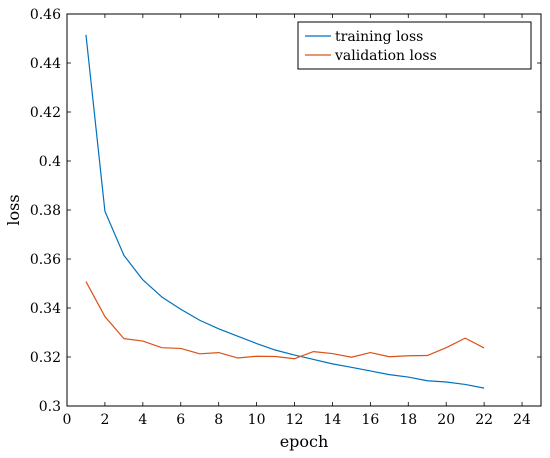  What do you see at coordinates (50, 407) in the screenshot?
I see `y-tick-label: 0.3` at bounding box center [50, 407].